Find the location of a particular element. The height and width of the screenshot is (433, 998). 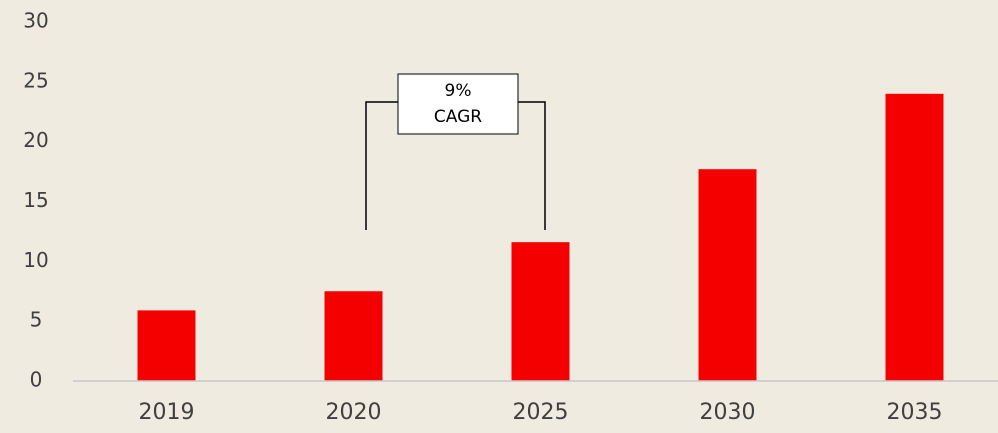

y-tick-label: 5 is located at coordinates (36, 320).